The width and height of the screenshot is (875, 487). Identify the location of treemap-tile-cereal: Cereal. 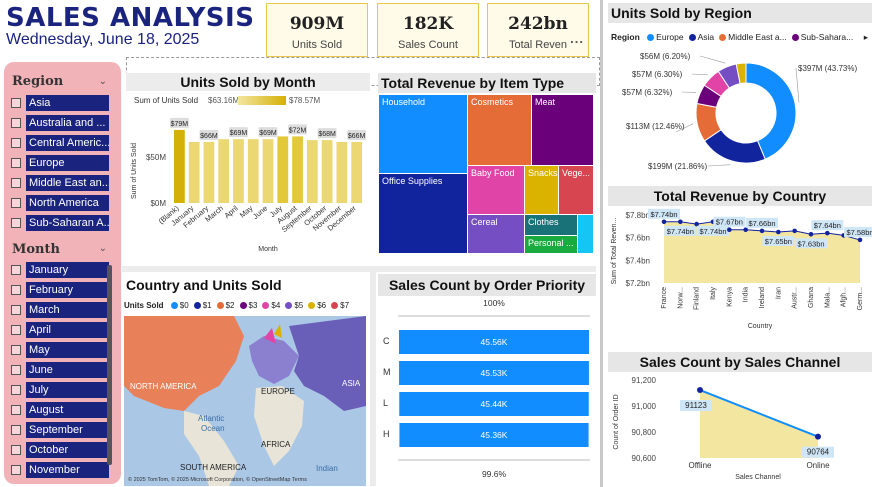
(496, 234).